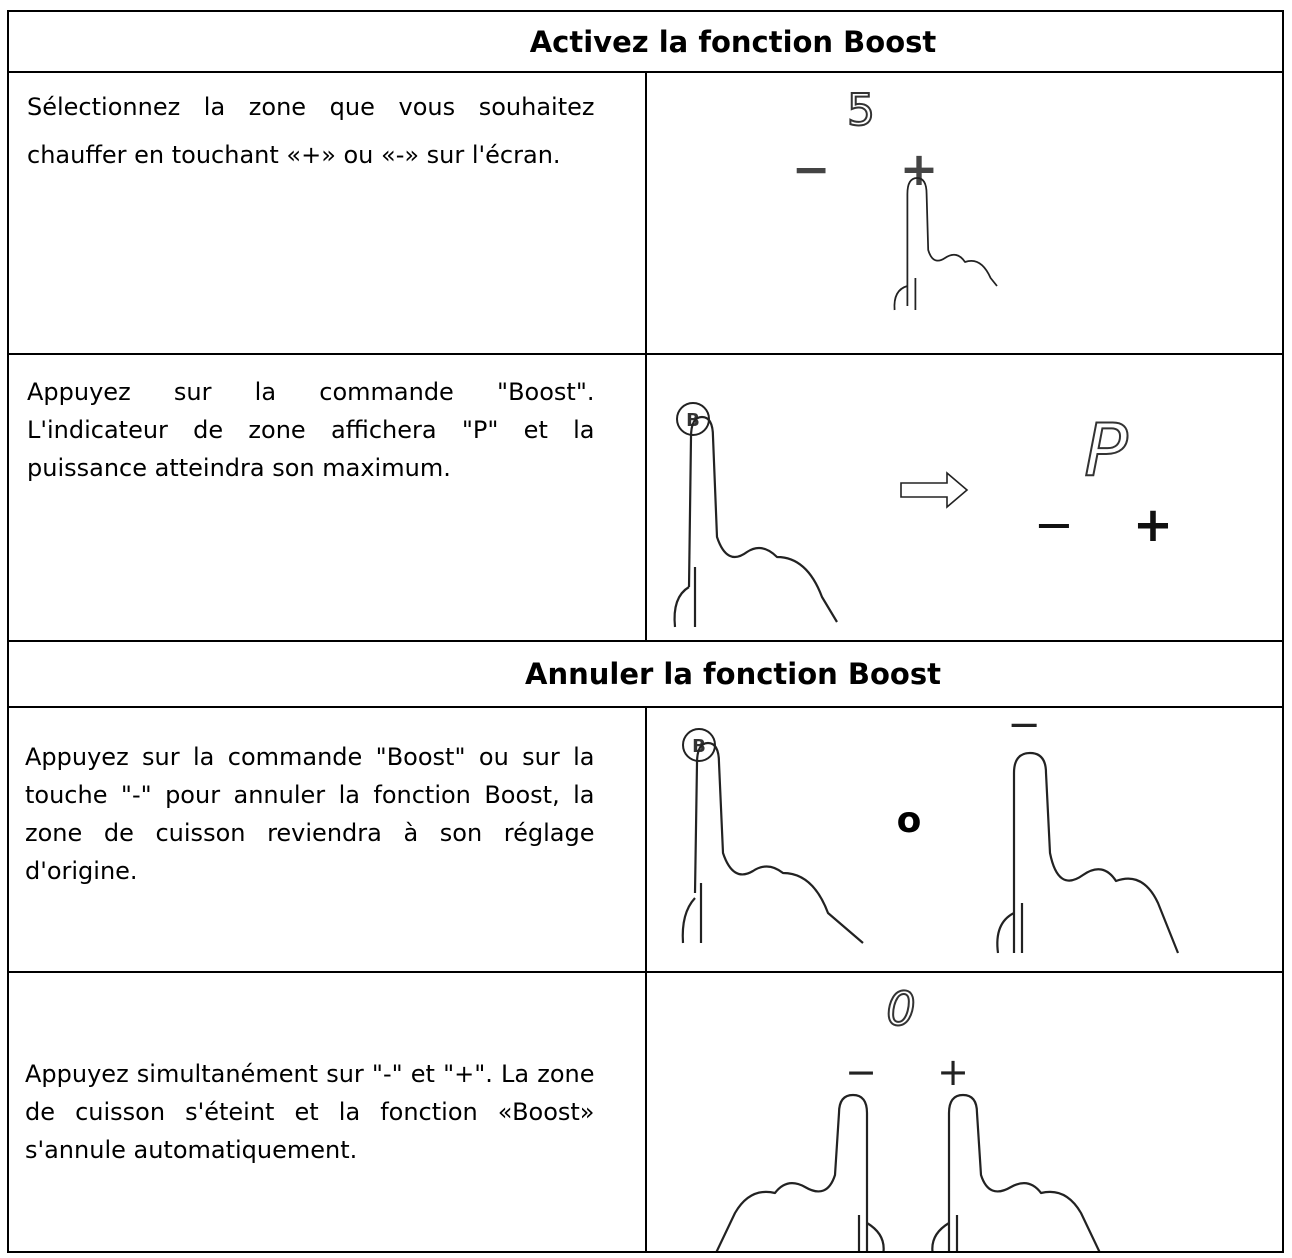 Image resolution: width=1292 pixels, height=1258 pixels. I want to click on figure-cell: 0 − +, so click(964, 1112).